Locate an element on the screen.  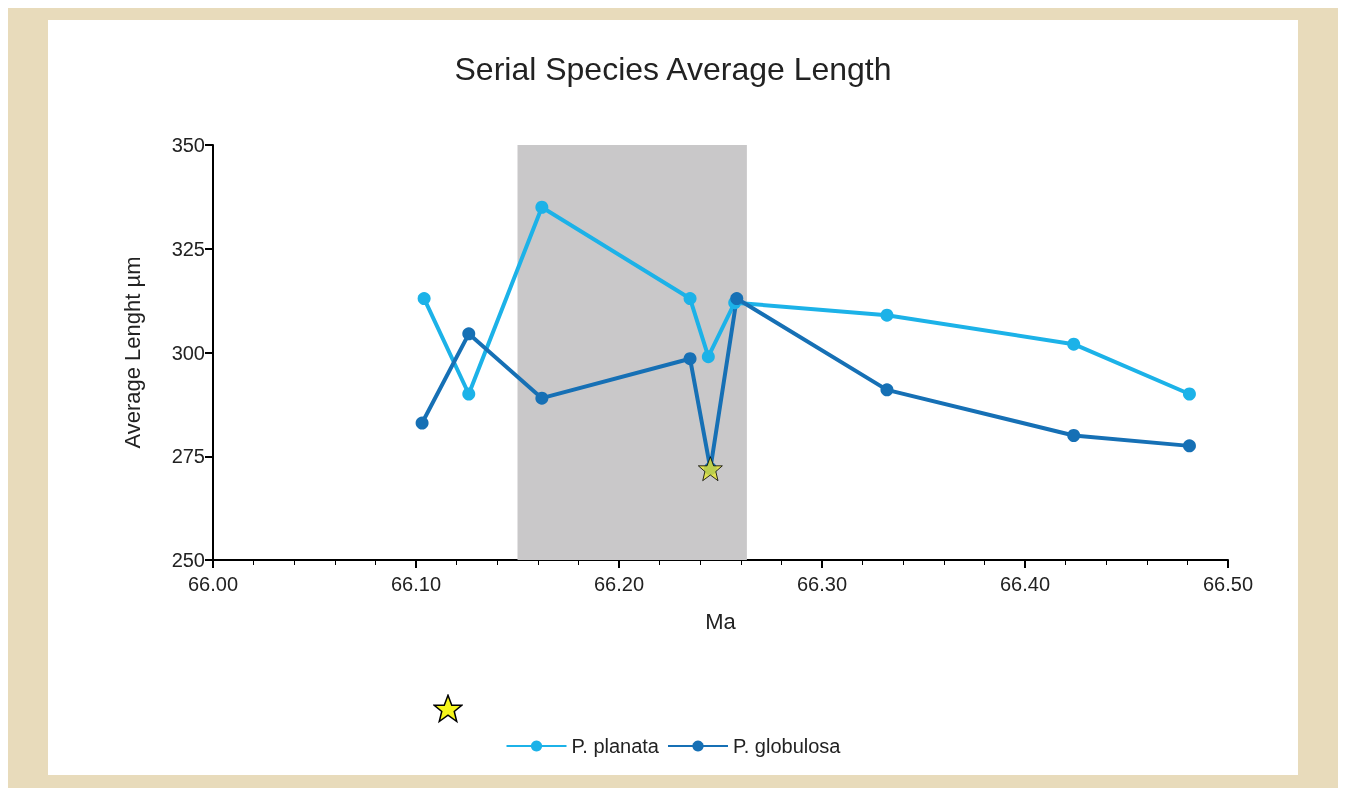
chart-title: Serial Species Average Length is located at coordinates (673, 69).